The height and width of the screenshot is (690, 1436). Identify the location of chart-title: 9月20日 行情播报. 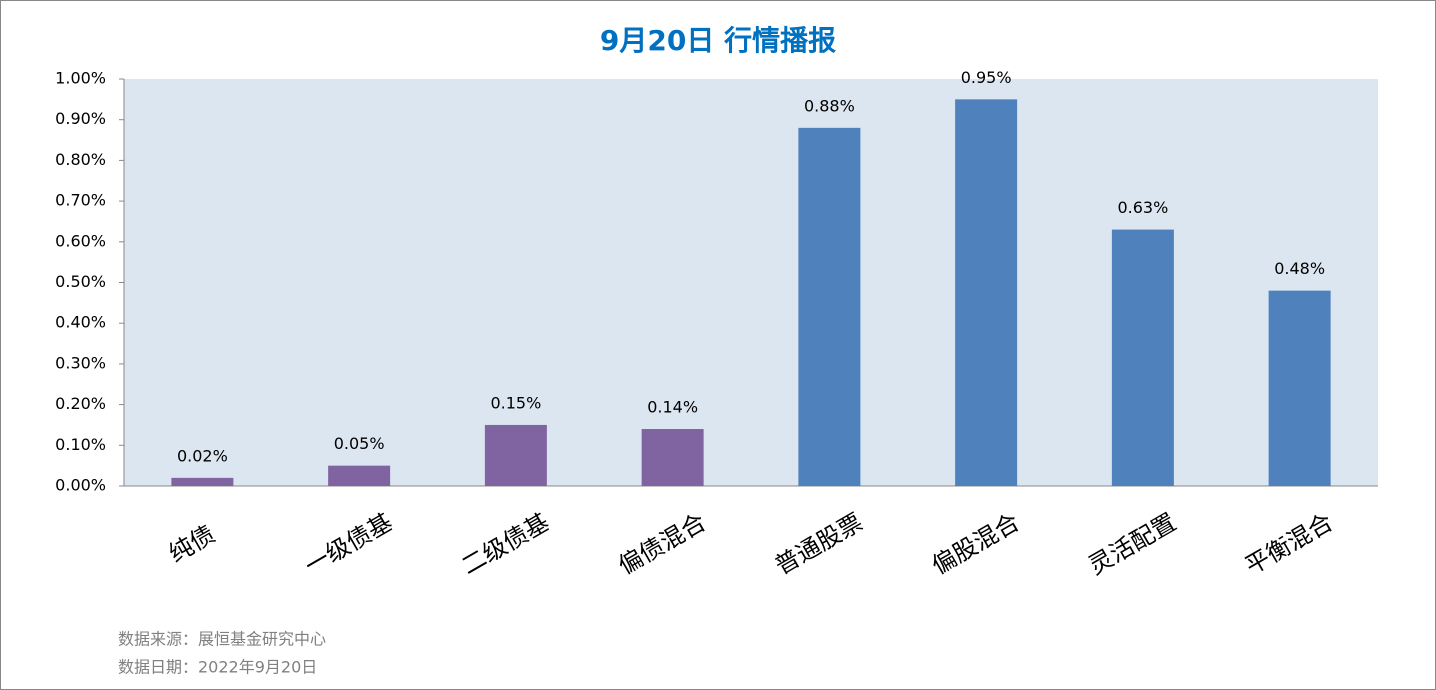
(718, 40).